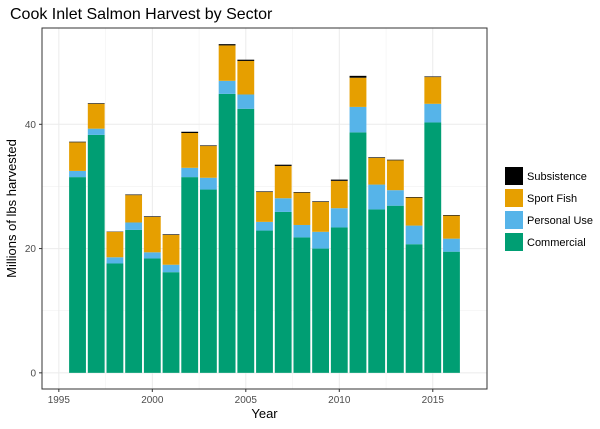  I want to click on bar-sport-fish-1997, so click(96, 116).